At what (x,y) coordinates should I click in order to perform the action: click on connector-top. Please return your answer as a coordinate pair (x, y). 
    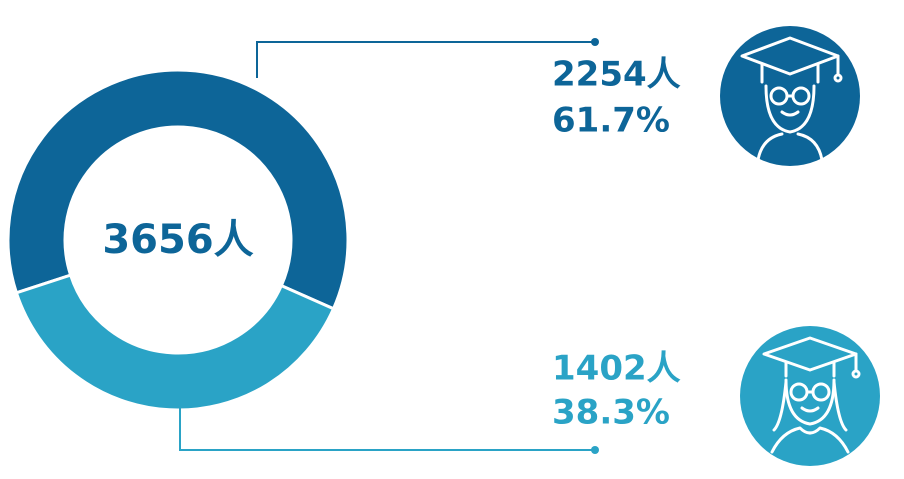
    Looking at the image, I should click on (425, 59).